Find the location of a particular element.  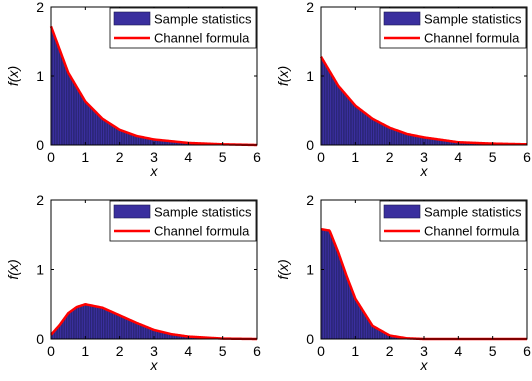

legend-box is located at coordinates (453, 221).